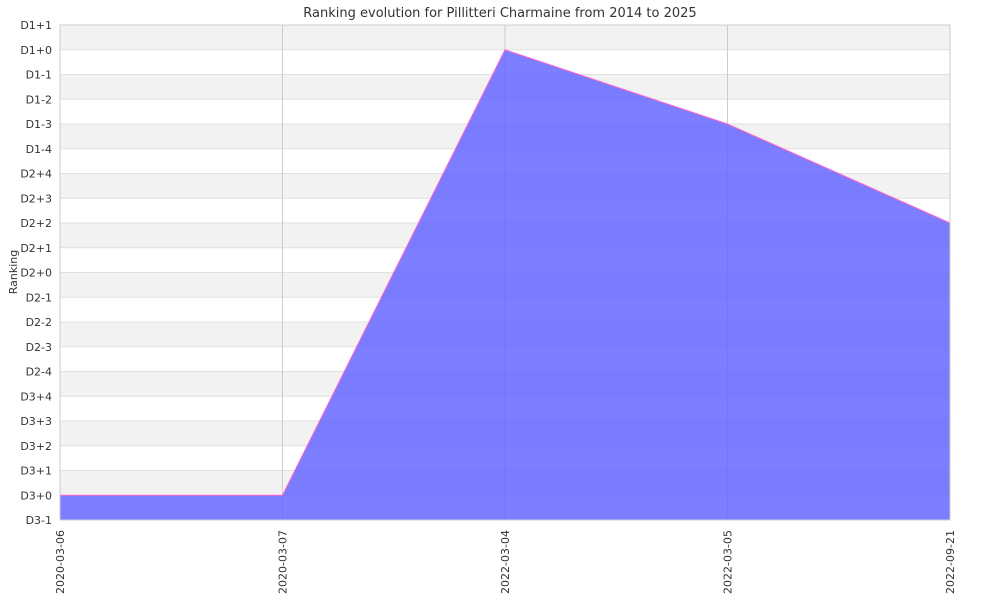 Image resolution: width=1000 pixels, height=600 pixels. Describe the element at coordinates (13, 272) in the screenshot. I see `y-axis-label: Ranking` at that location.